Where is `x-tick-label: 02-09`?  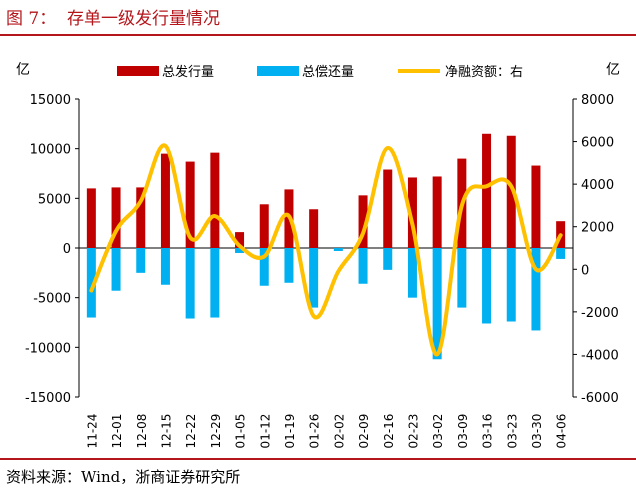 x-tick-label: 02-09 is located at coordinates (364, 431).